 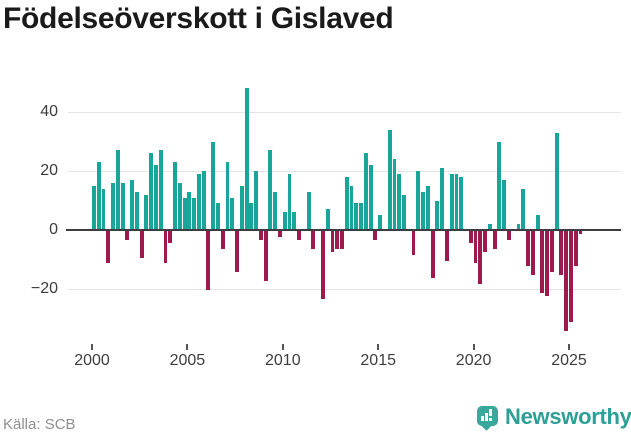 I want to click on x-axis-label: 2005, so click(x=187, y=360).